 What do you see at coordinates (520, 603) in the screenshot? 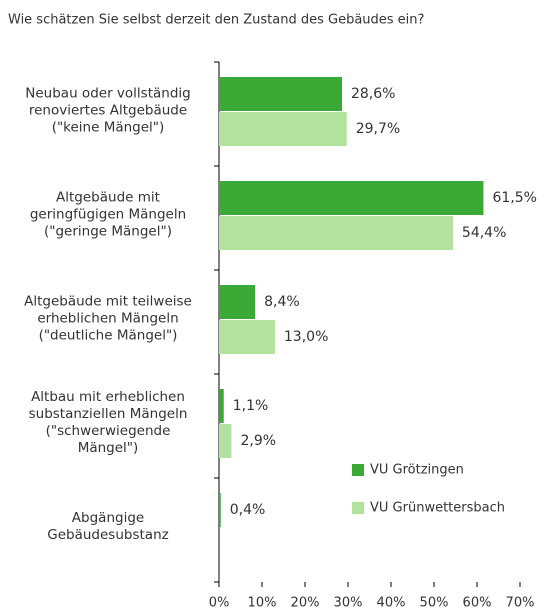
I see `x-tick-label: 70%` at bounding box center [520, 603].